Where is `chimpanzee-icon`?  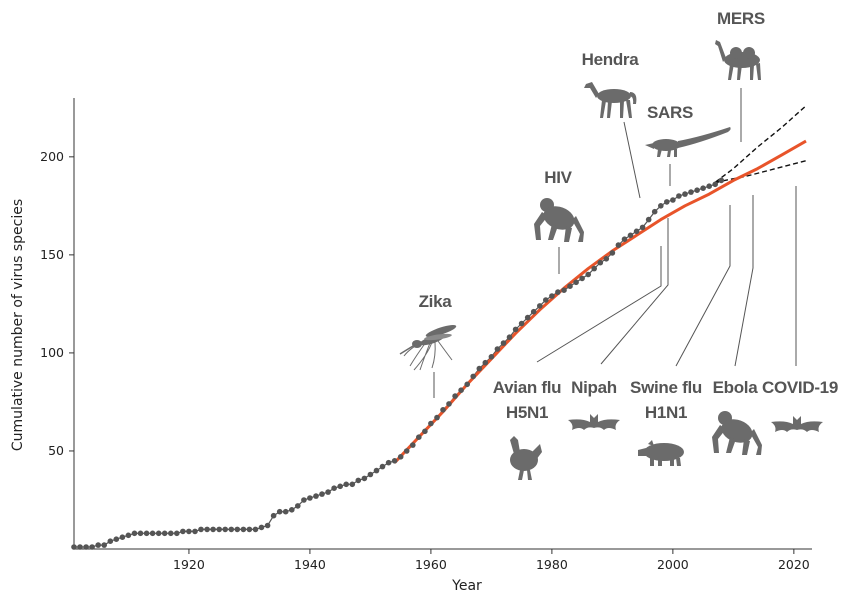 chimpanzee-icon is located at coordinates (737, 433).